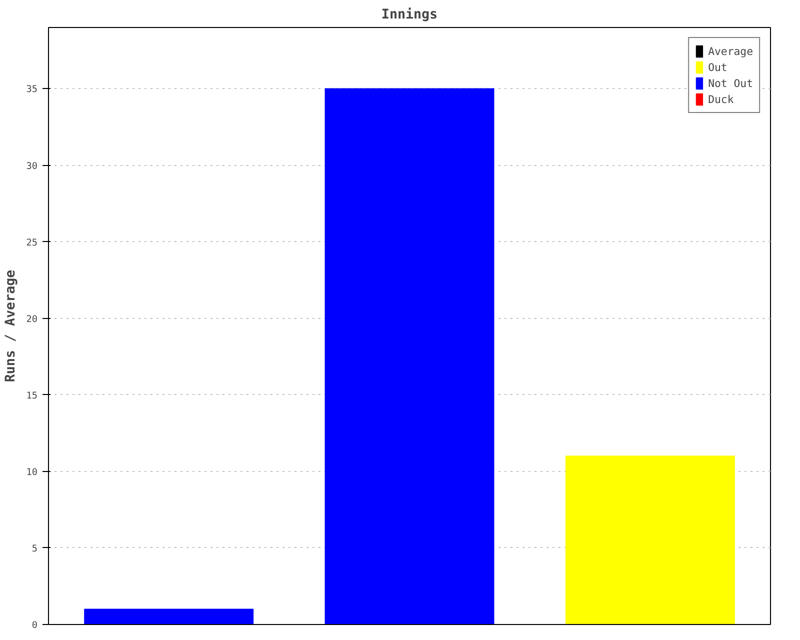  What do you see at coordinates (32, 90) in the screenshot?
I see `y-tick-label: 35` at bounding box center [32, 90].